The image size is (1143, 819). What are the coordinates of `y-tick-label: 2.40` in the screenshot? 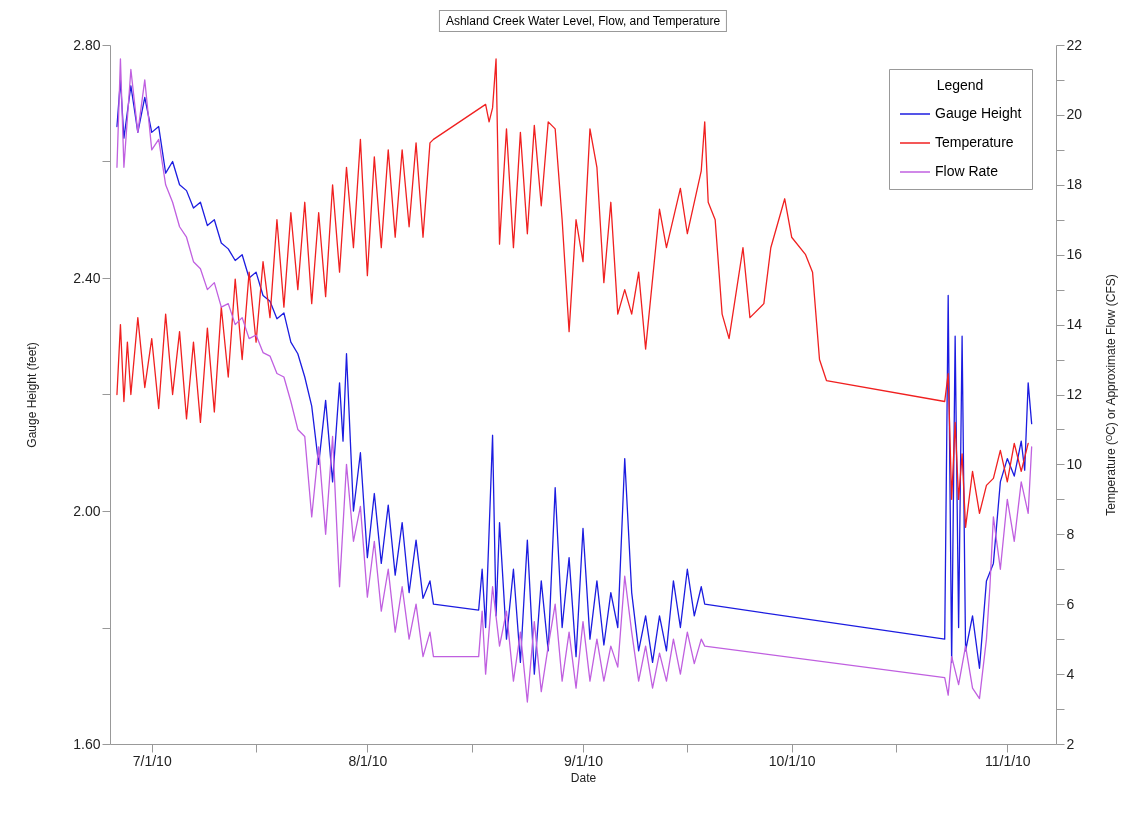 It's located at (87, 277).